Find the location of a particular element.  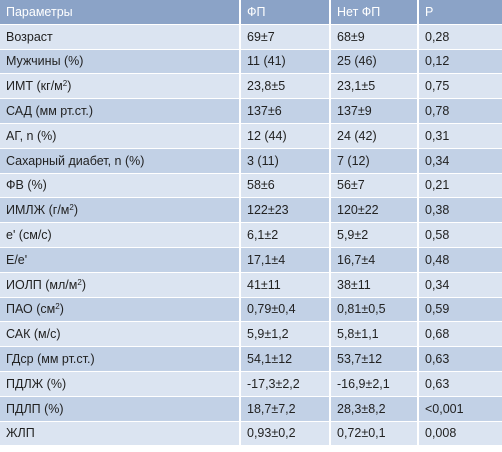

header-parameters: Параметры is located at coordinates (120, 12).